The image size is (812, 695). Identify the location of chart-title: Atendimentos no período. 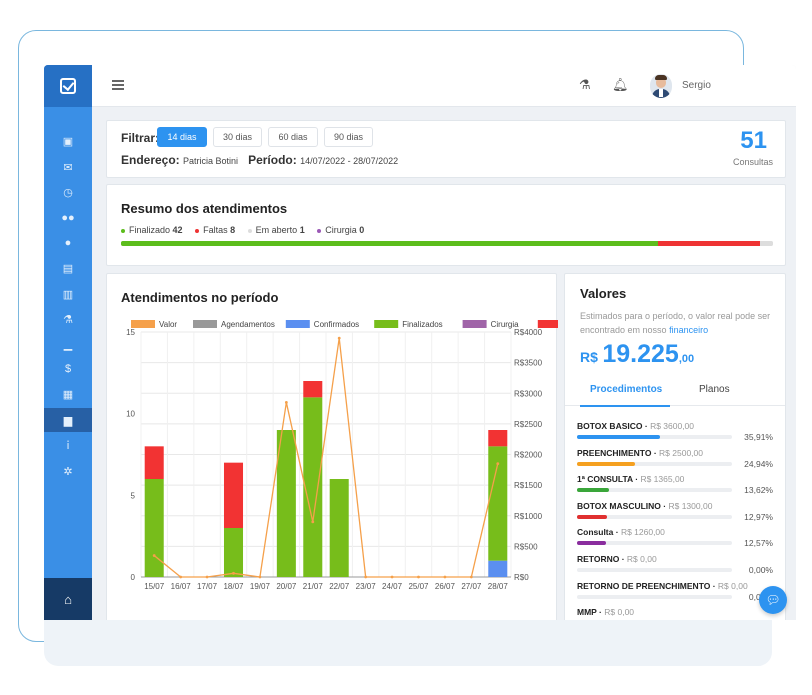
(200, 297).